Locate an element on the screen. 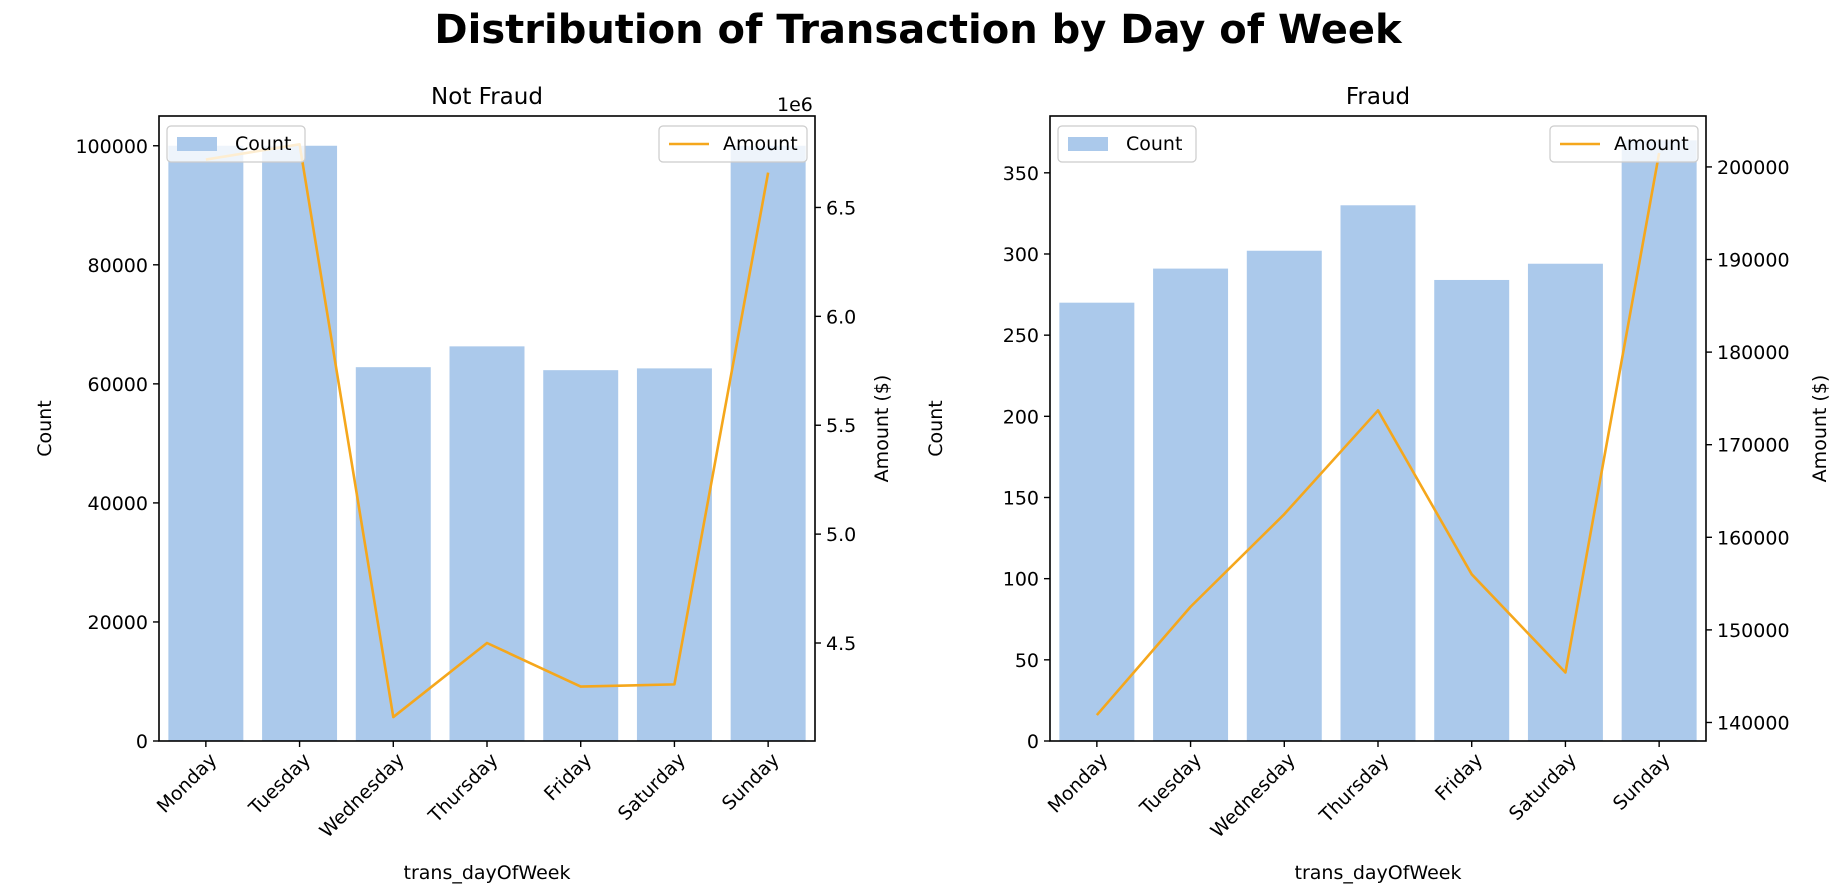  y-tick-label: 350 is located at coordinates (1021, 174).